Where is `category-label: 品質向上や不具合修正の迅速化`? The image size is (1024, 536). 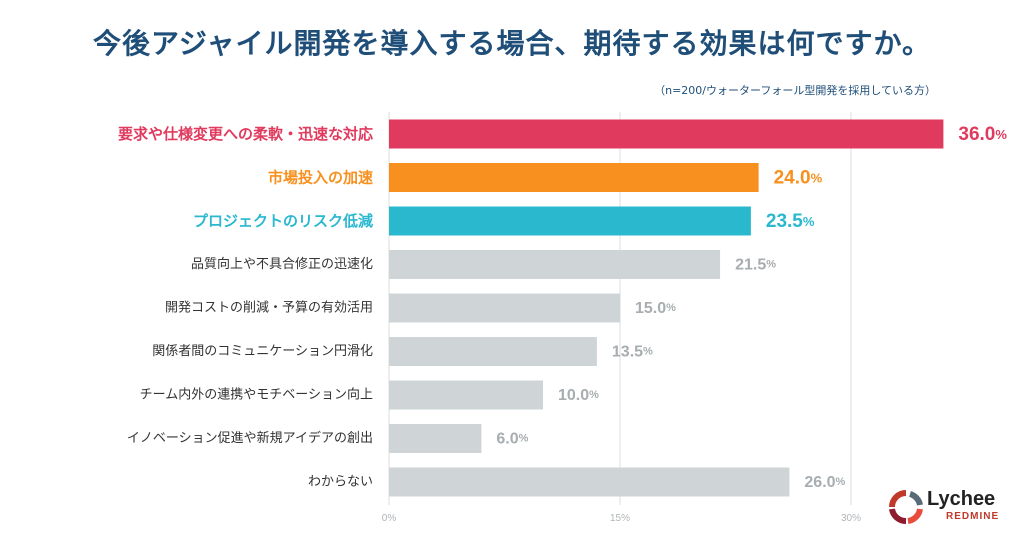
category-label: 品質向上や不具合修正の迅速化 is located at coordinates (282, 264).